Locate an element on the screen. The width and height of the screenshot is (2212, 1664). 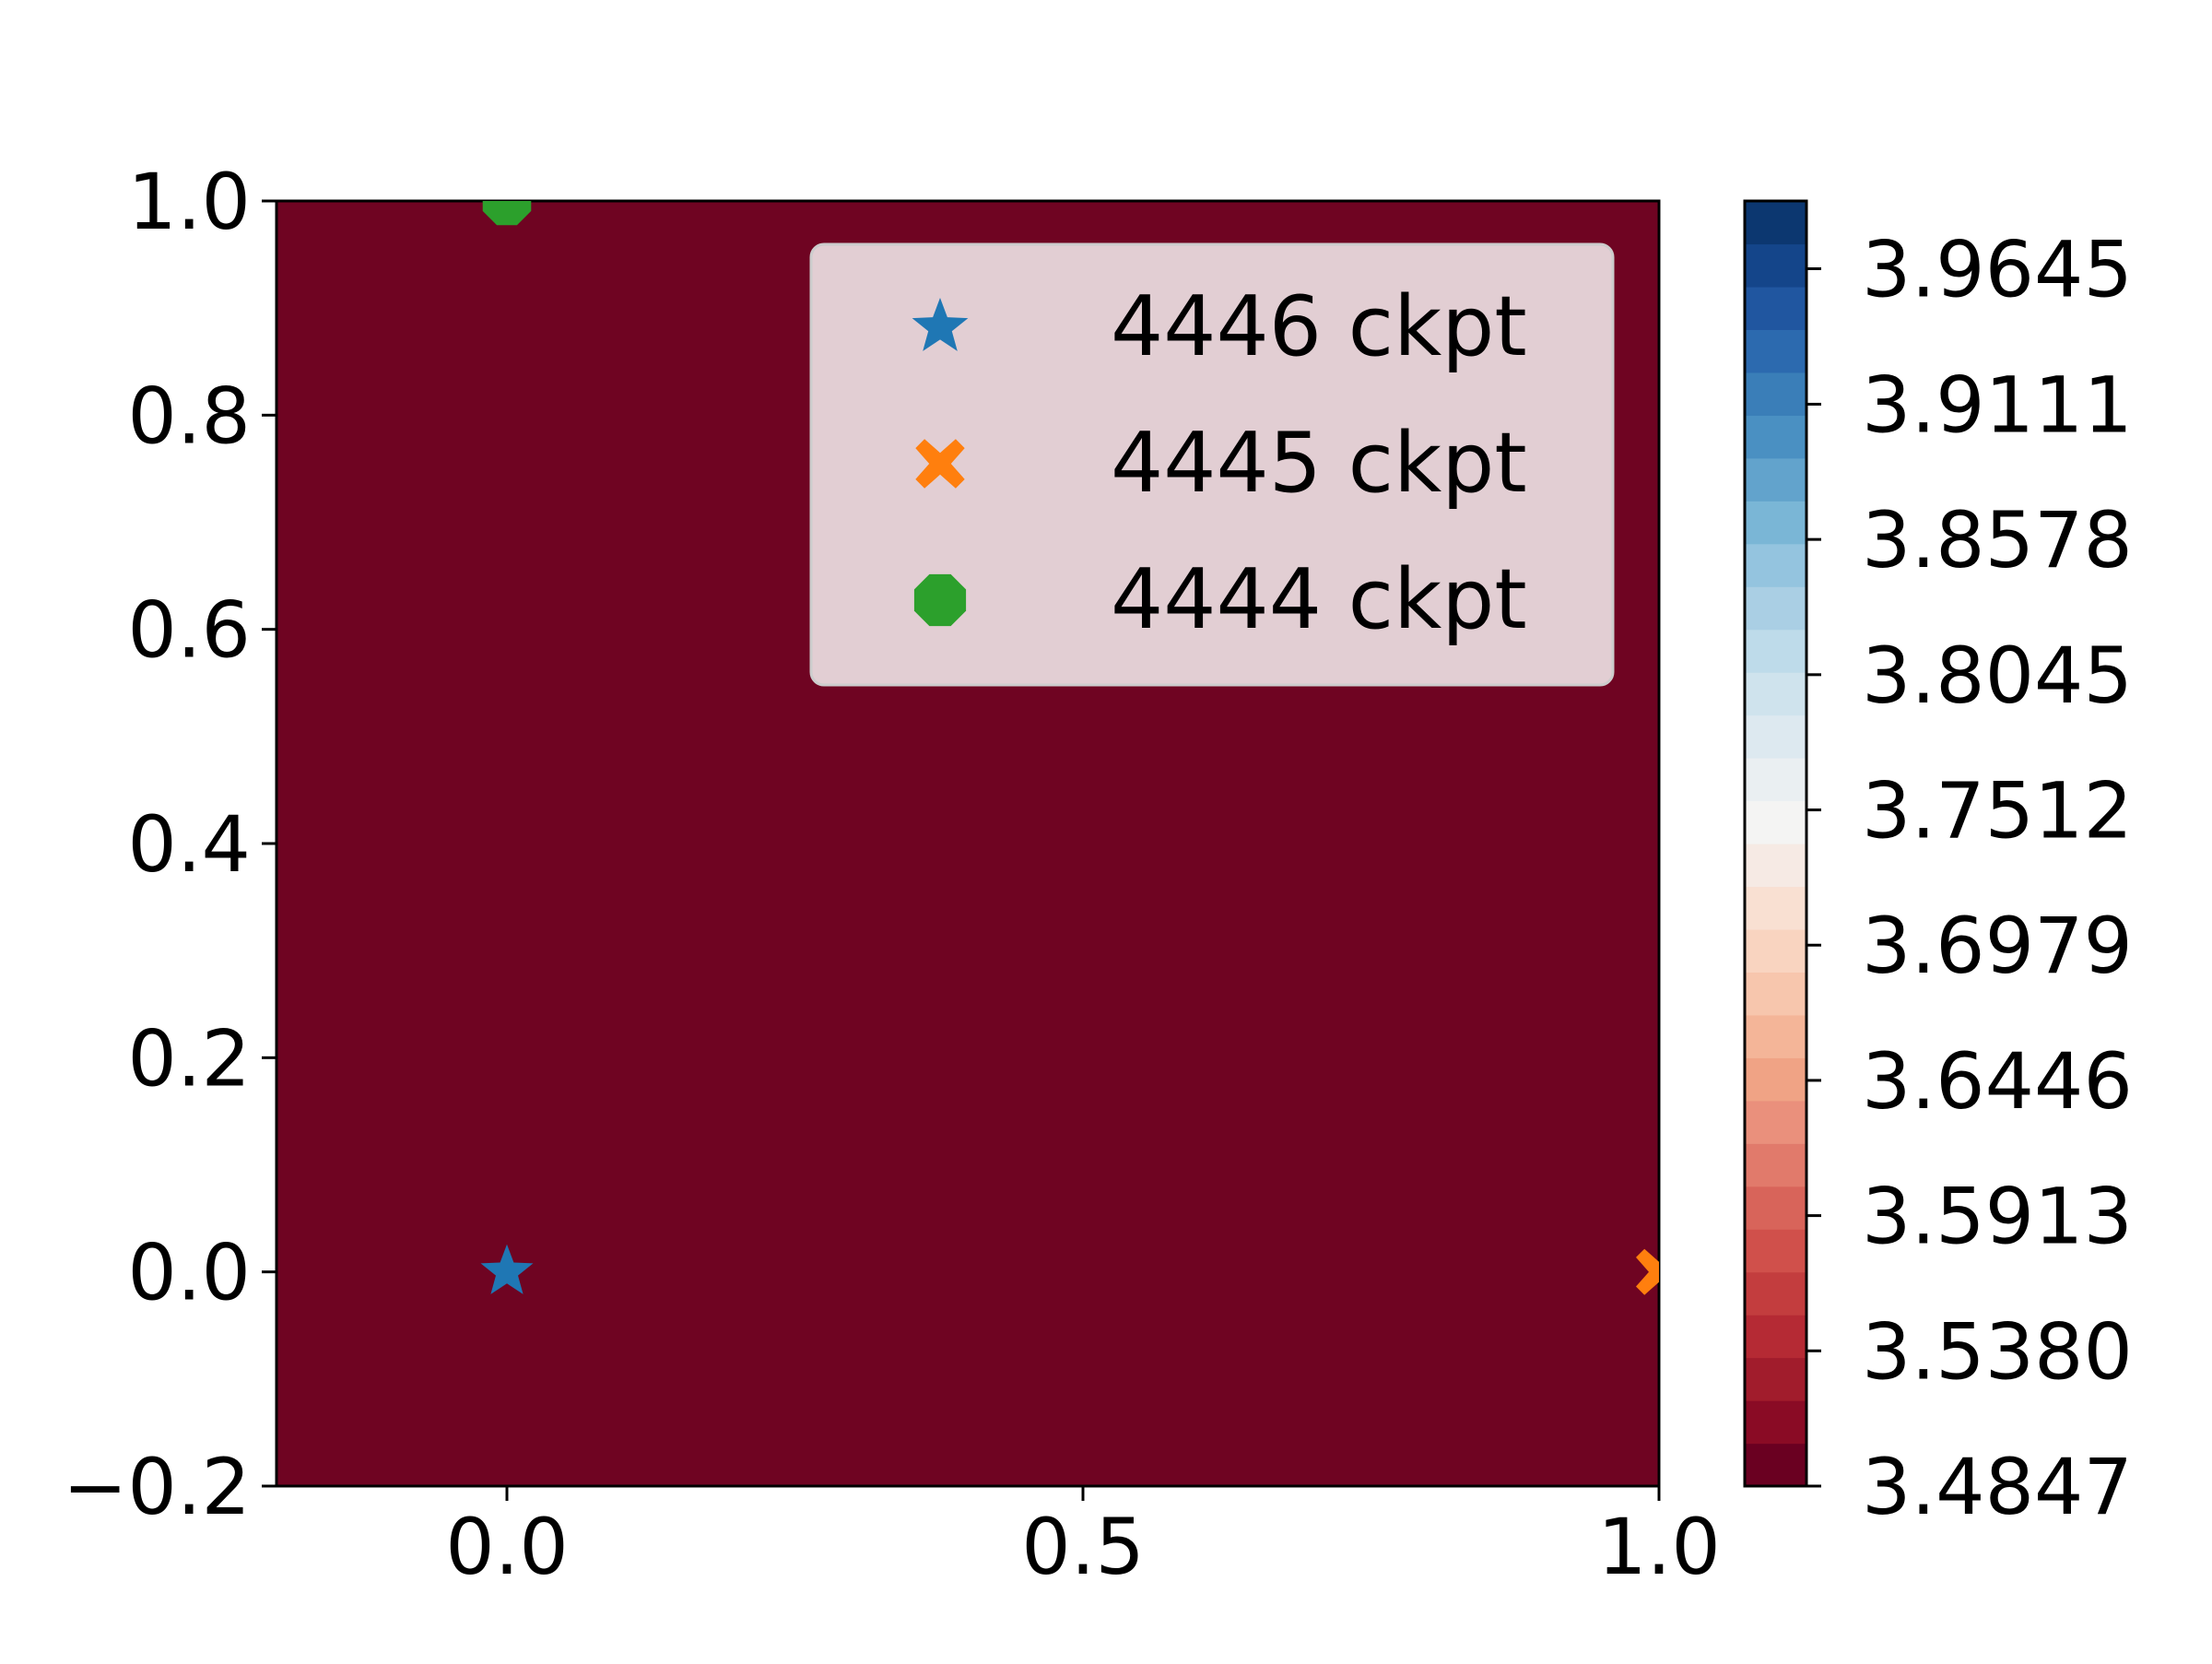
y-tick-label: 0.4 is located at coordinates (189, 844).